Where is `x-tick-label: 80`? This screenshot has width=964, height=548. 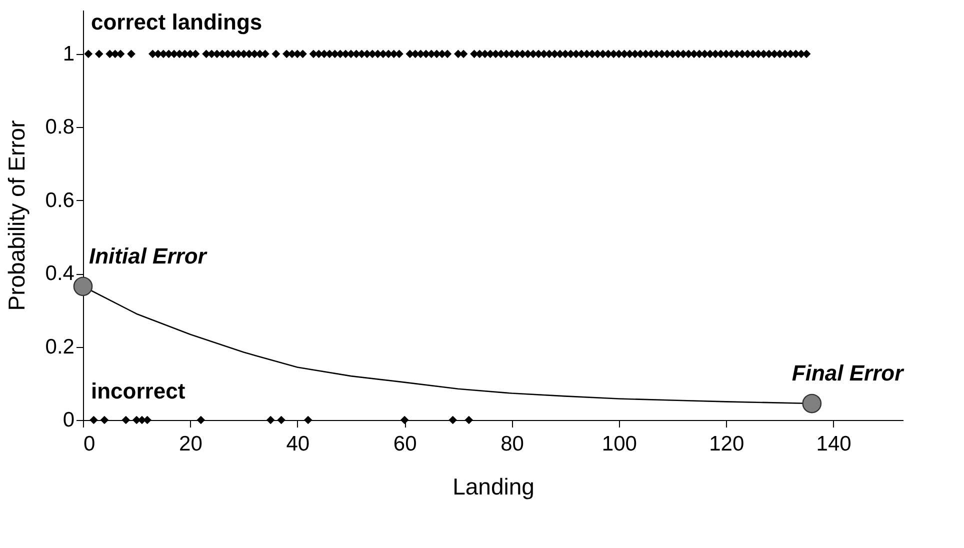 x-tick-label: 80 is located at coordinates (512, 444).